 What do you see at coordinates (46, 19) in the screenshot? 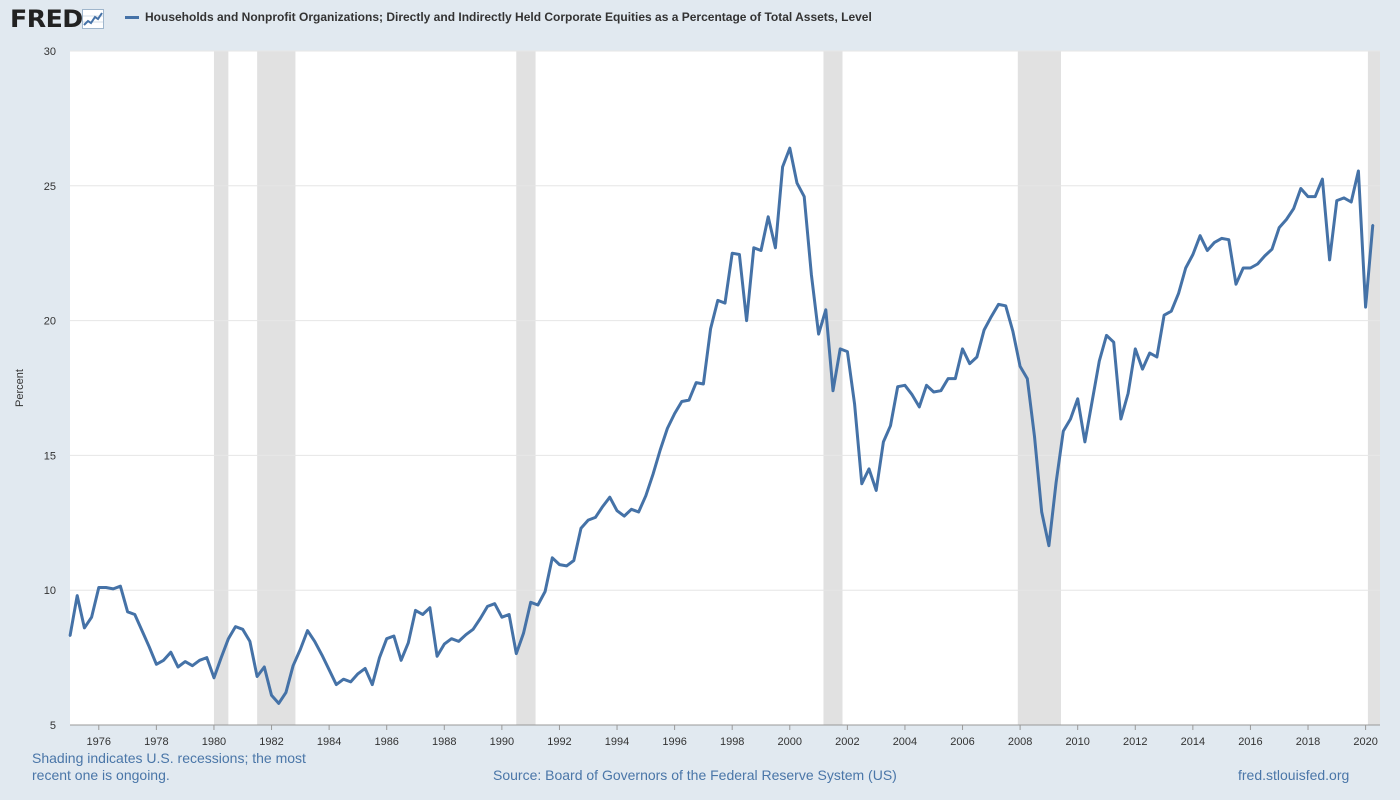
I see `fred-logo-text: FRED` at bounding box center [46, 19].